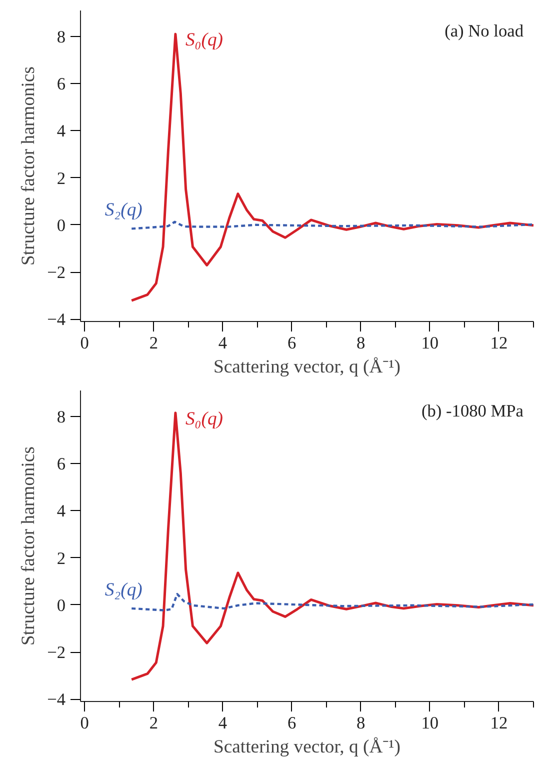  What do you see at coordinates (484, 31) in the screenshot?
I see `annotation: (a) No load` at bounding box center [484, 31].